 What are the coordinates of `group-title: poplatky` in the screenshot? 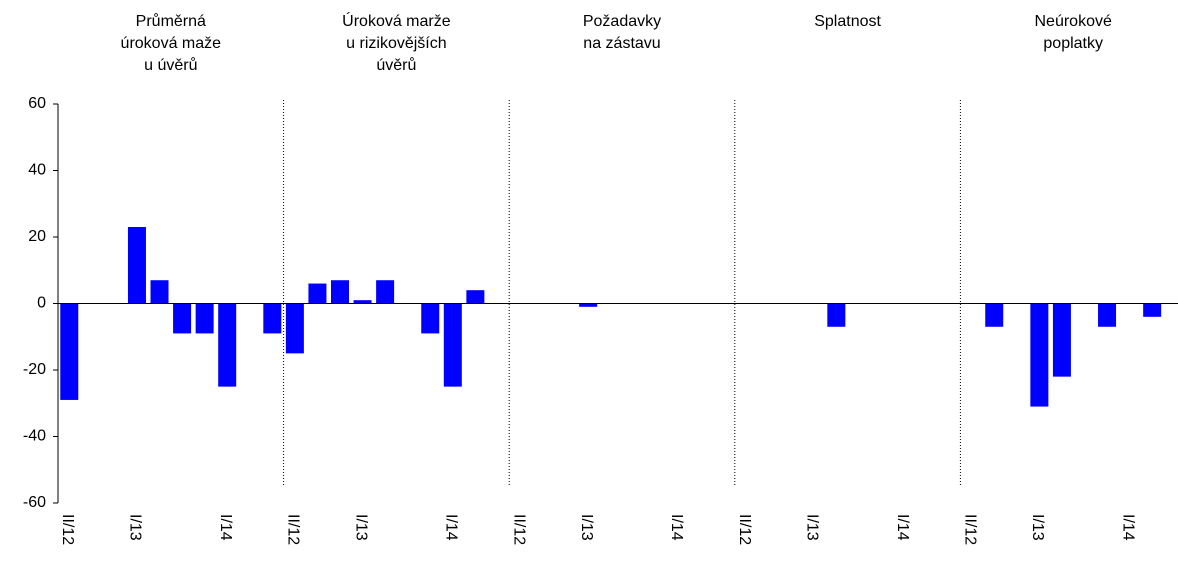 It's located at (1073, 43).